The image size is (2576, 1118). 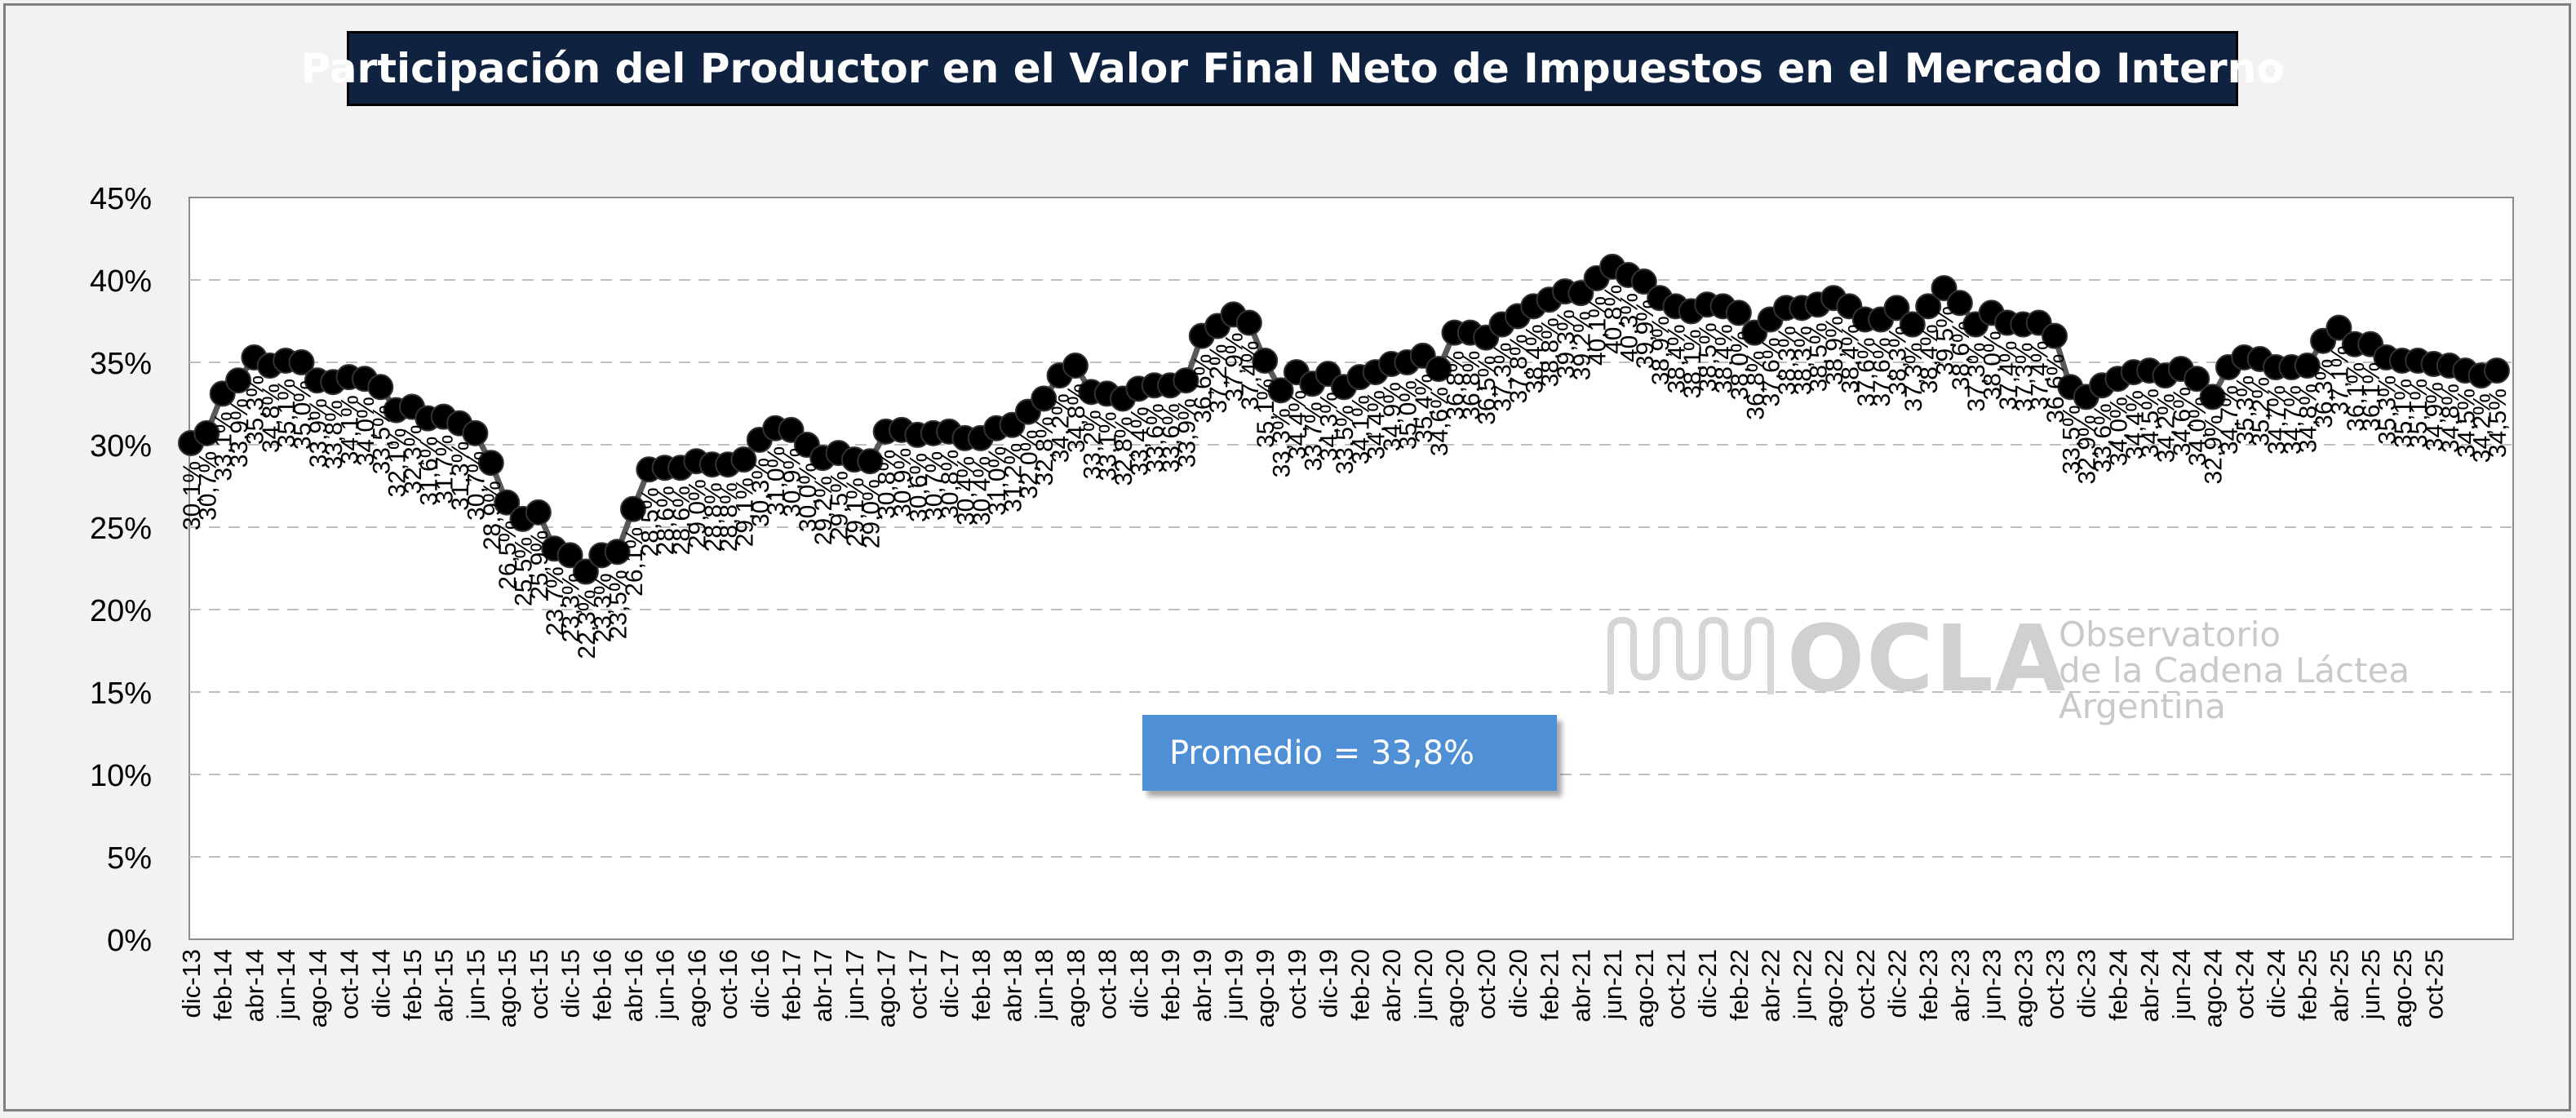 What do you see at coordinates (649, 522) in the screenshot?
I see `data-label: 28,5%` at bounding box center [649, 522].